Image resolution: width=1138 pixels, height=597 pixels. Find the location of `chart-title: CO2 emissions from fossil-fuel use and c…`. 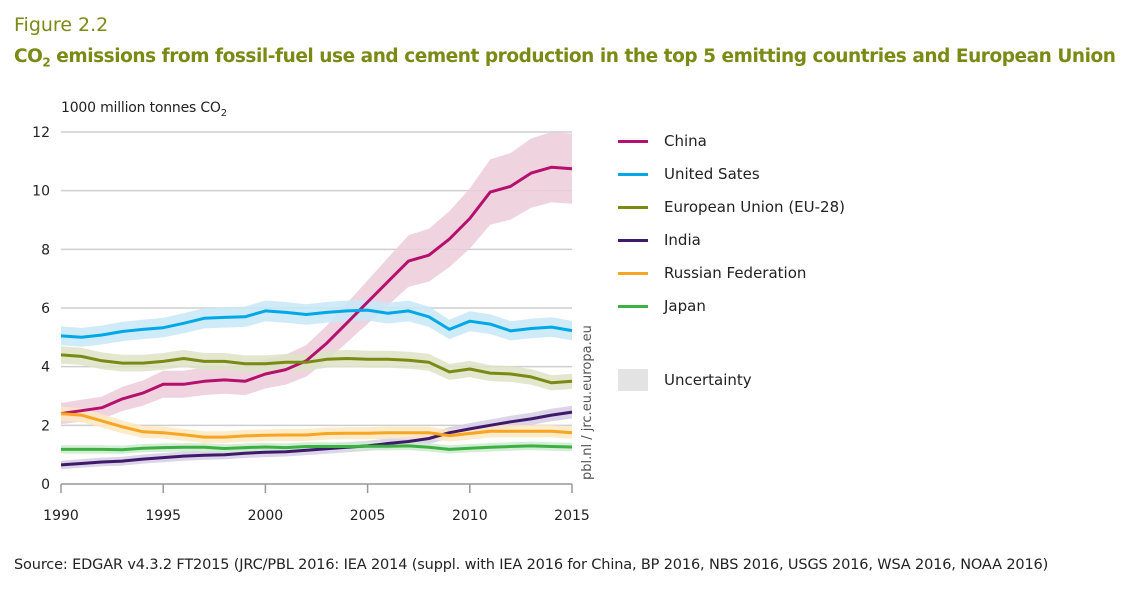

chart-title: CO2 emissions from fossil-fuel use and c… is located at coordinates (565, 58).